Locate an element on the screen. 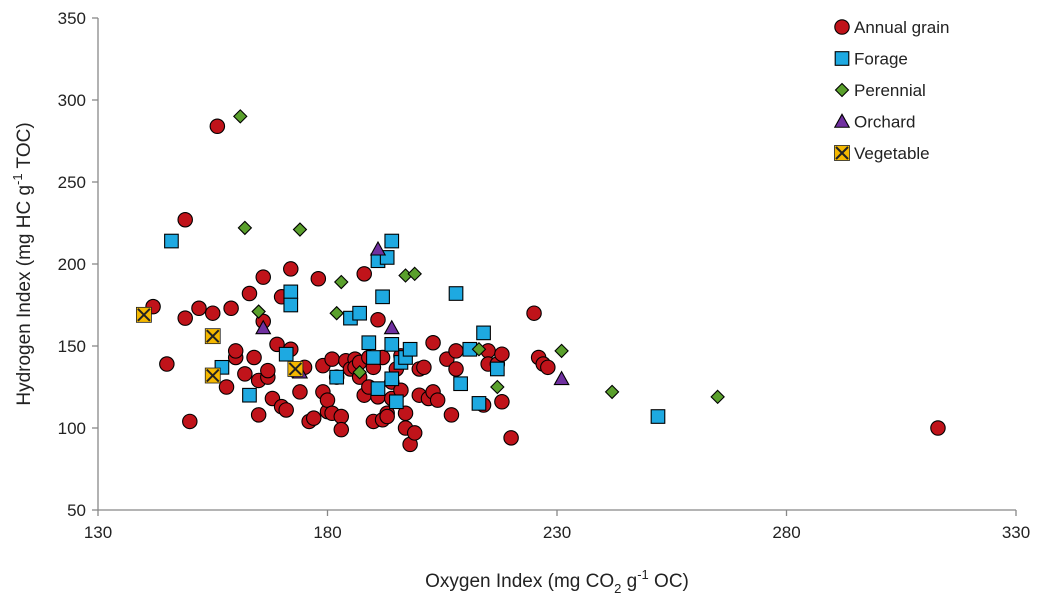  x-axis-title: Oxygen Index (mg CO2 g-1 OC) is located at coordinates (557, 581).